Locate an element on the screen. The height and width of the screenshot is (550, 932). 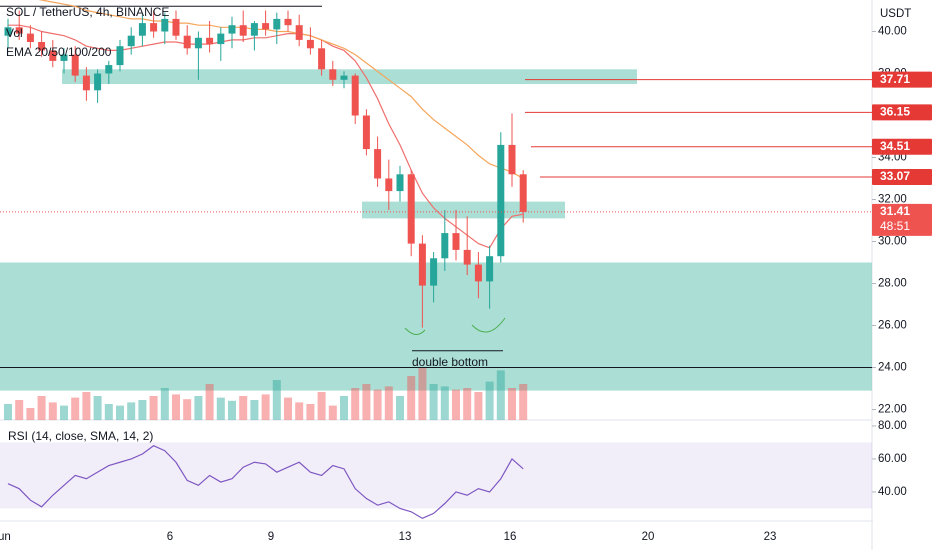
indicator-label: Vol is located at coordinates (14, 33).